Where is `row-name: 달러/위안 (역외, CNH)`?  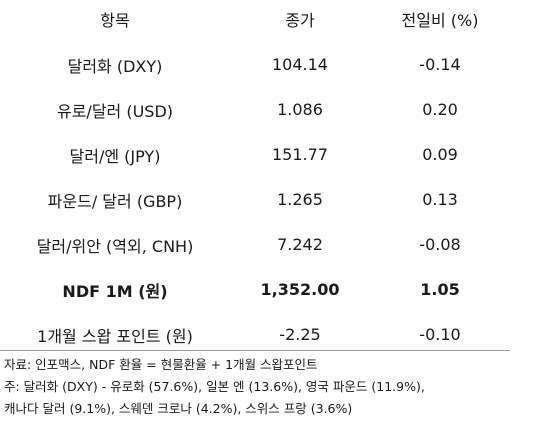 row-name: 달러/위안 (역외, CNH) is located at coordinates (115, 246).